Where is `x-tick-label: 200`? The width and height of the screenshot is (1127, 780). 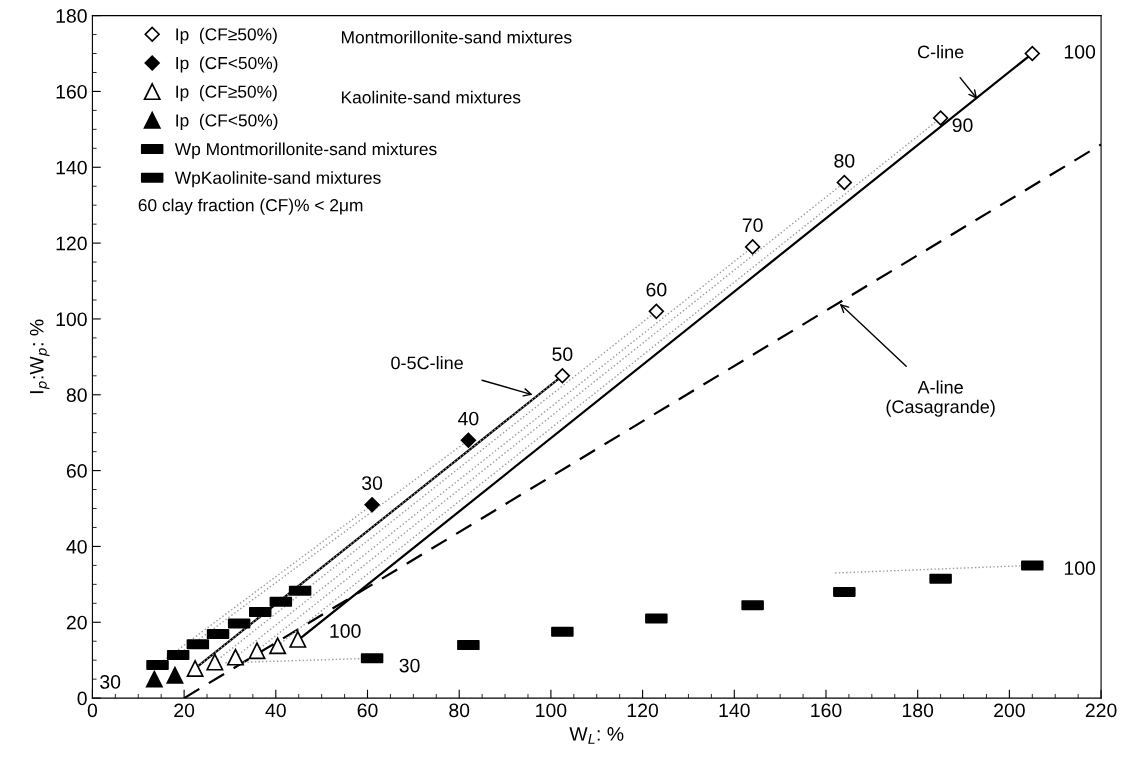
x-tick-label: 200 is located at coordinates (1009, 710).